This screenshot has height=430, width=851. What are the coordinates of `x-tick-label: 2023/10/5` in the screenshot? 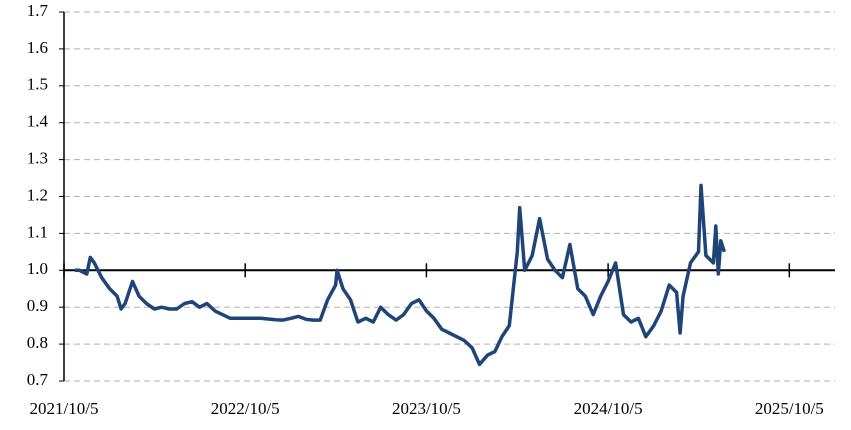 It's located at (426, 408).